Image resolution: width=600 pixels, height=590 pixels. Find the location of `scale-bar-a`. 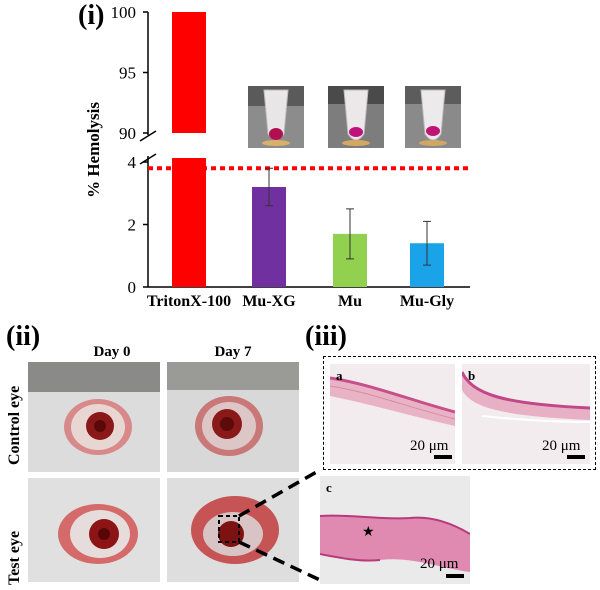

scale-bar-a is located at coordinates (443, 457).